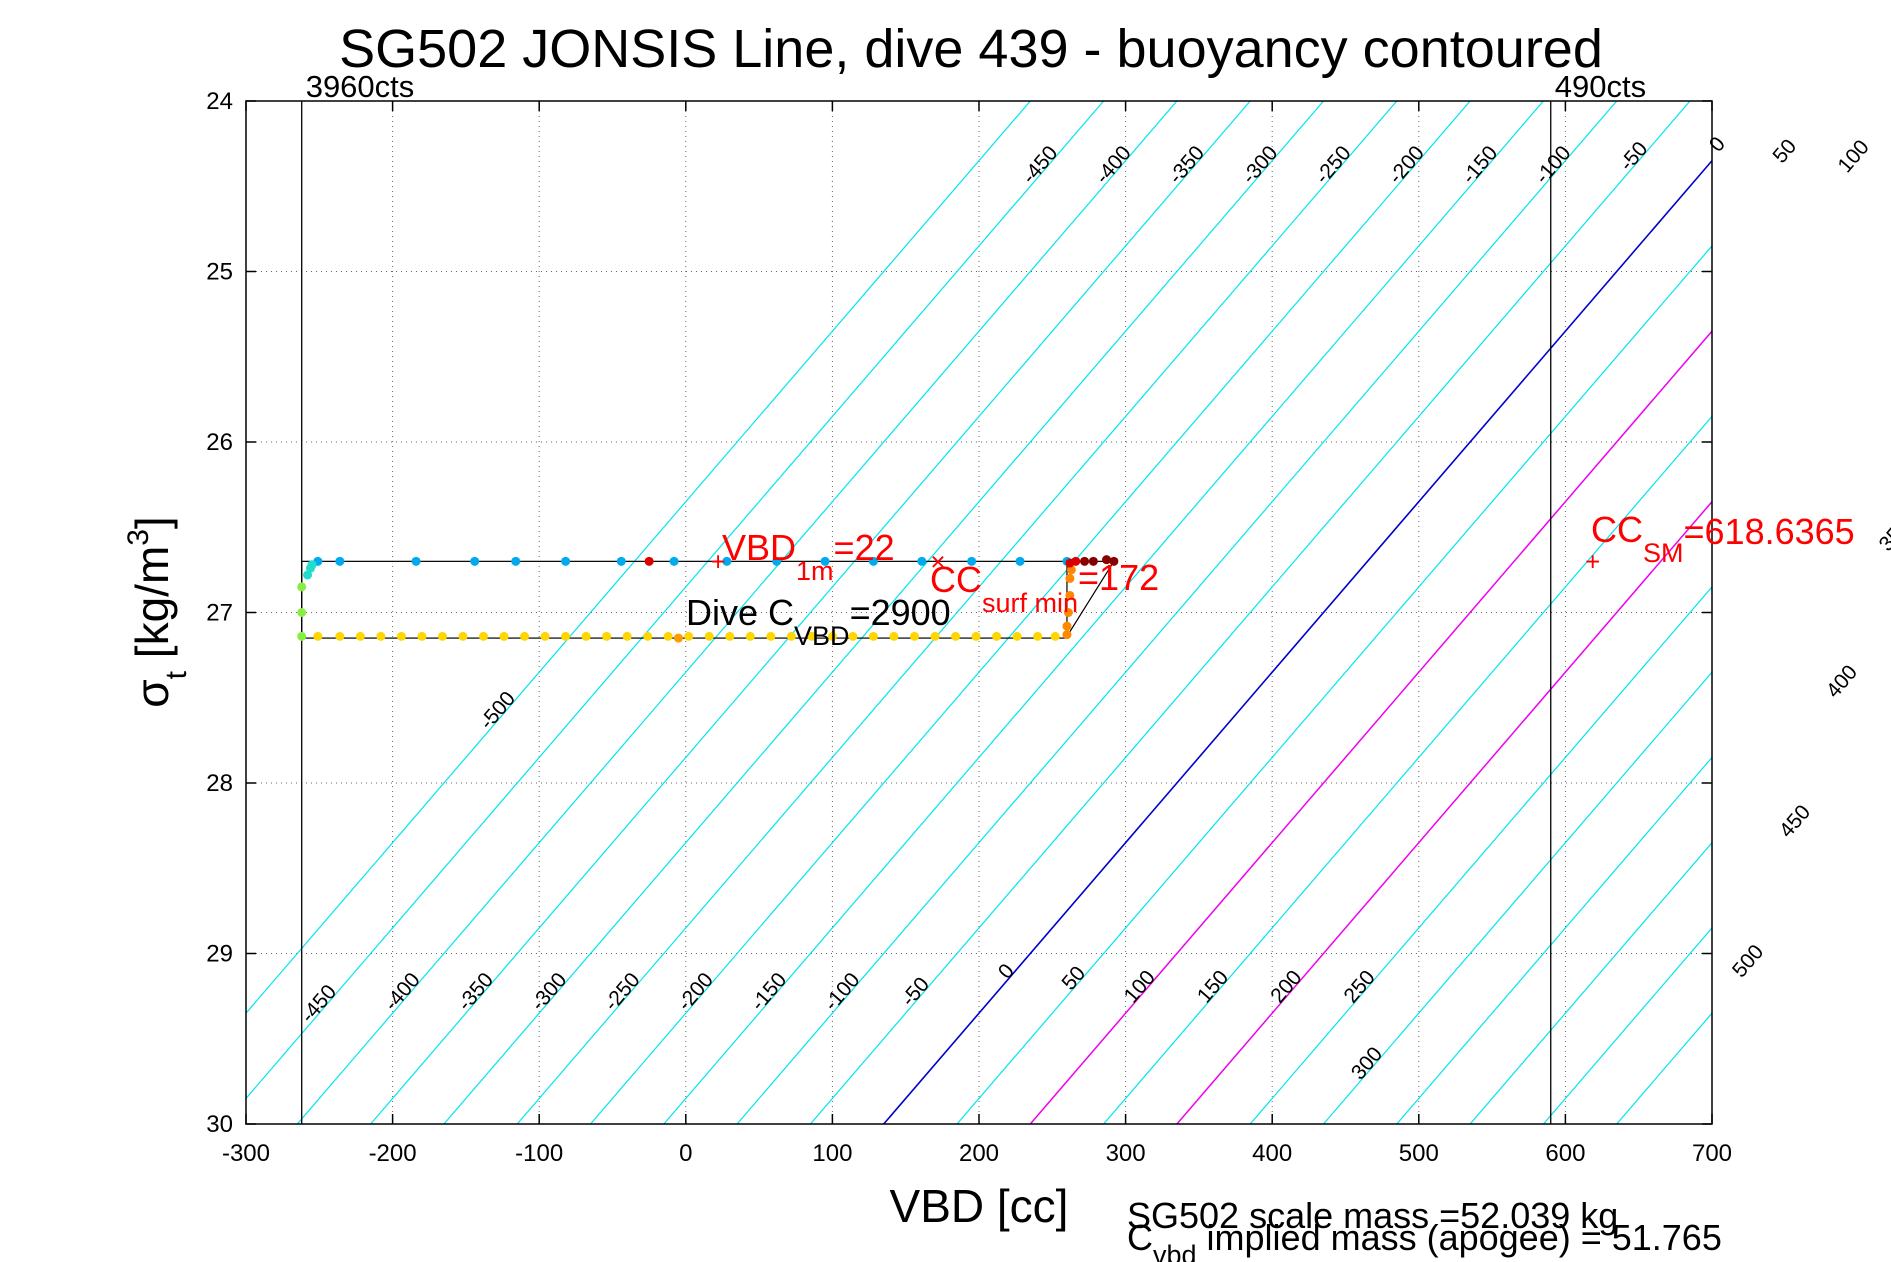 This screenshot has width=1891, height=1262. Describe the element at coordinates (393, 1153) in the screenshot. I see `x-tick-label: -200` at that location.